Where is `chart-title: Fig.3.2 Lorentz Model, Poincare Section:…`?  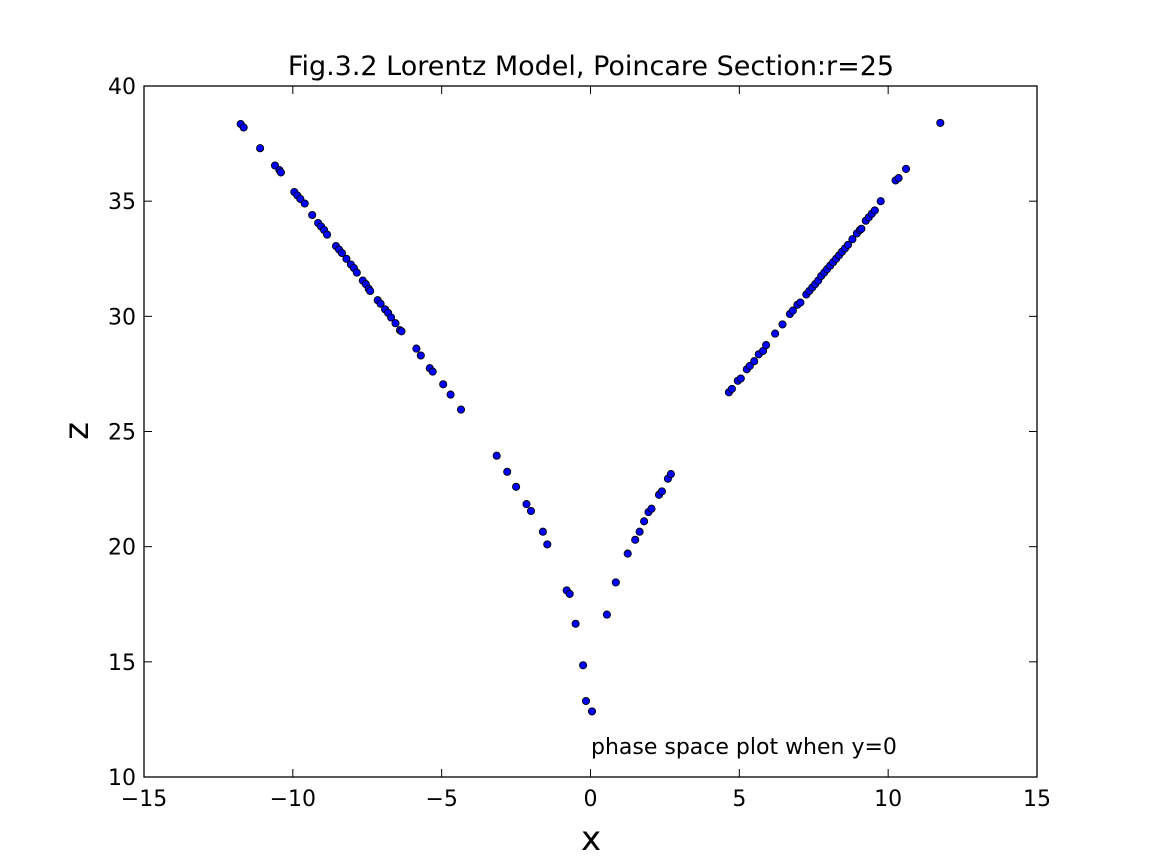
chart-title: Fig.3.2 Lorentz Model, Poincare Section:… is located at coordinates (591, 66).